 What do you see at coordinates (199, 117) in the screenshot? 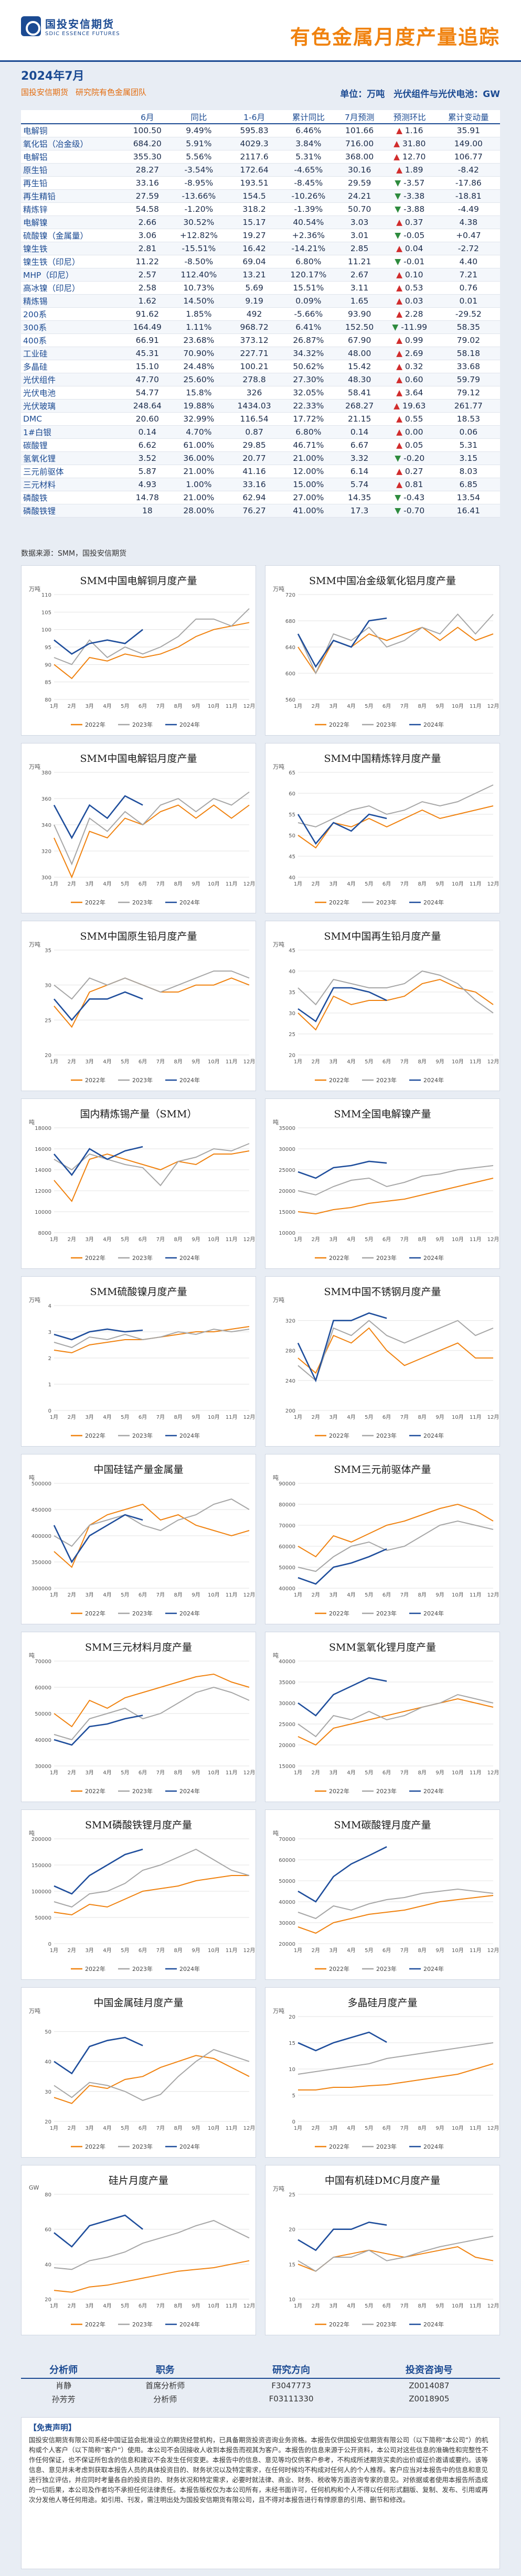
I see `table-header: 同比` at bounding box center [199, 117].